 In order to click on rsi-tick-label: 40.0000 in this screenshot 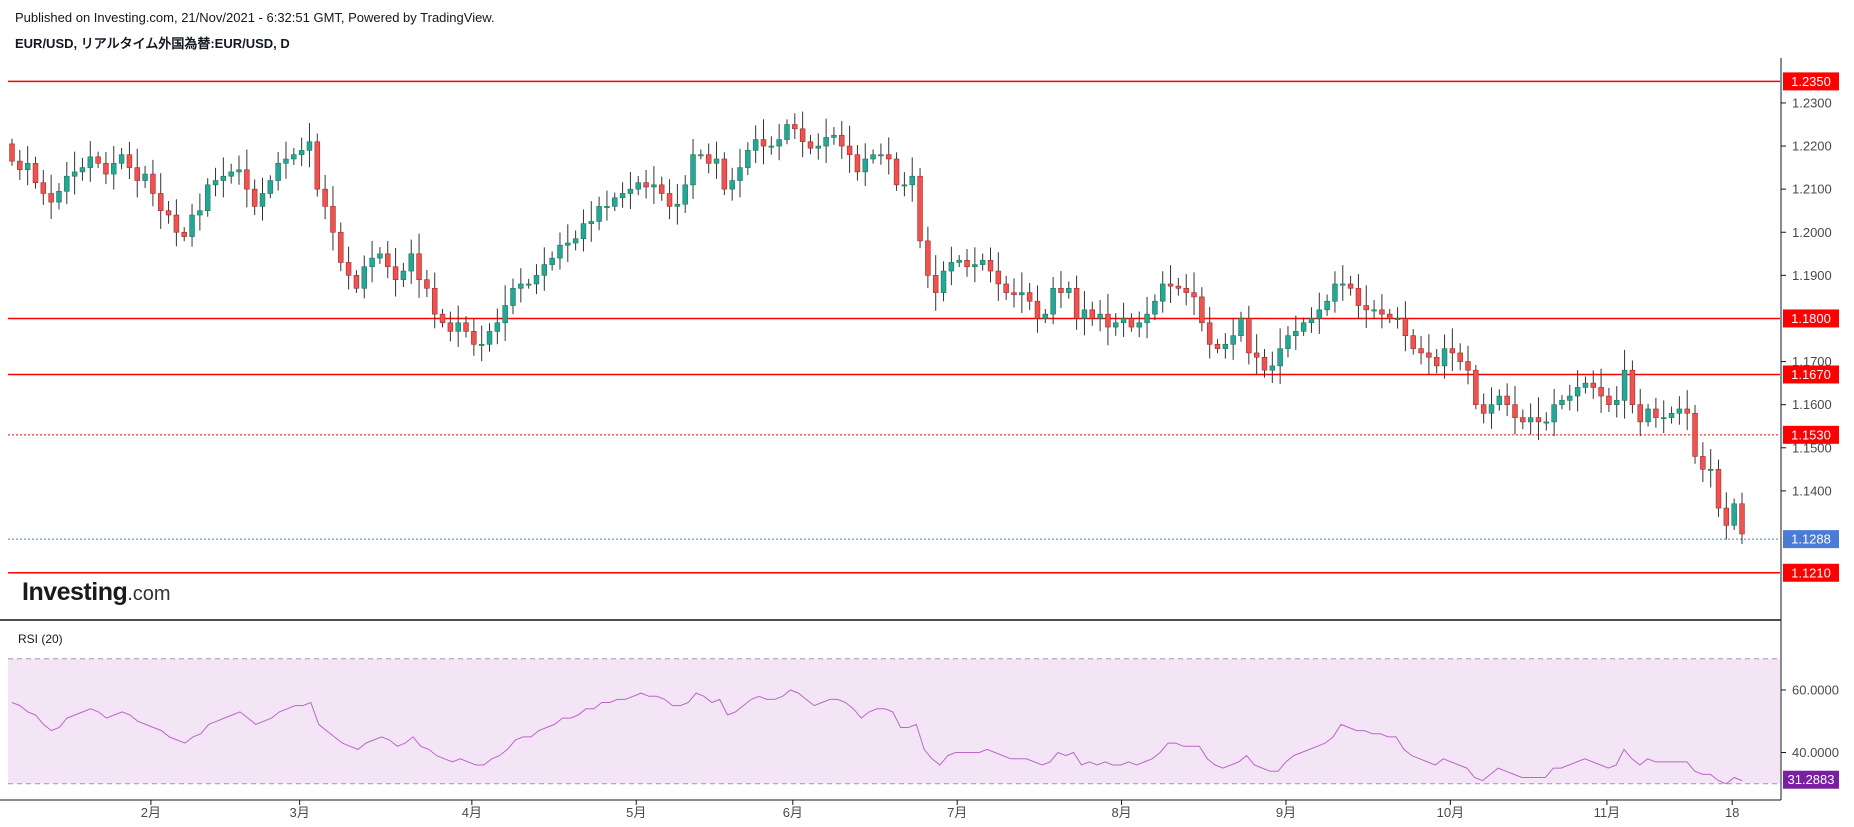, I will do `click(1815, 752)`.